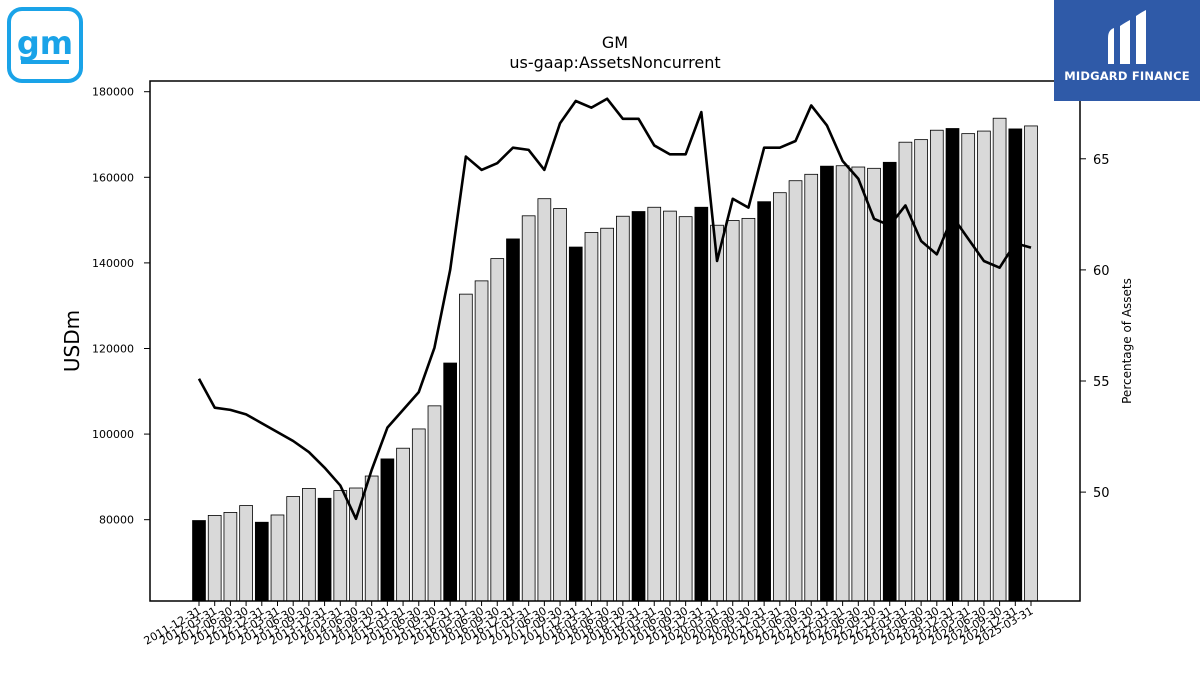  Describe the element at coordinates (113, 177) in the screenshot. I see `y-tick-label: 160000` at that location.